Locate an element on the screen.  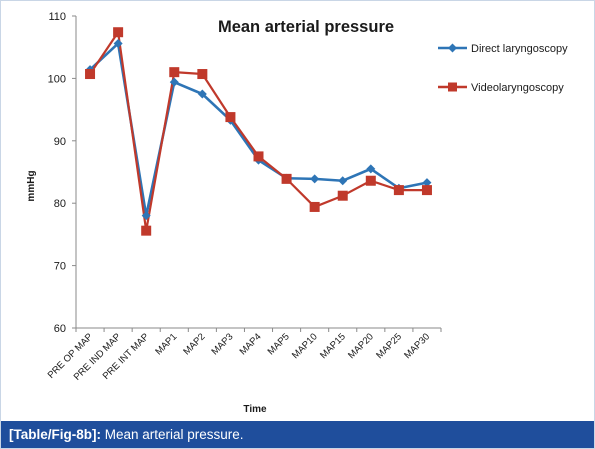
x-tick-label: MAP25 is located at coordinates (389, 346).